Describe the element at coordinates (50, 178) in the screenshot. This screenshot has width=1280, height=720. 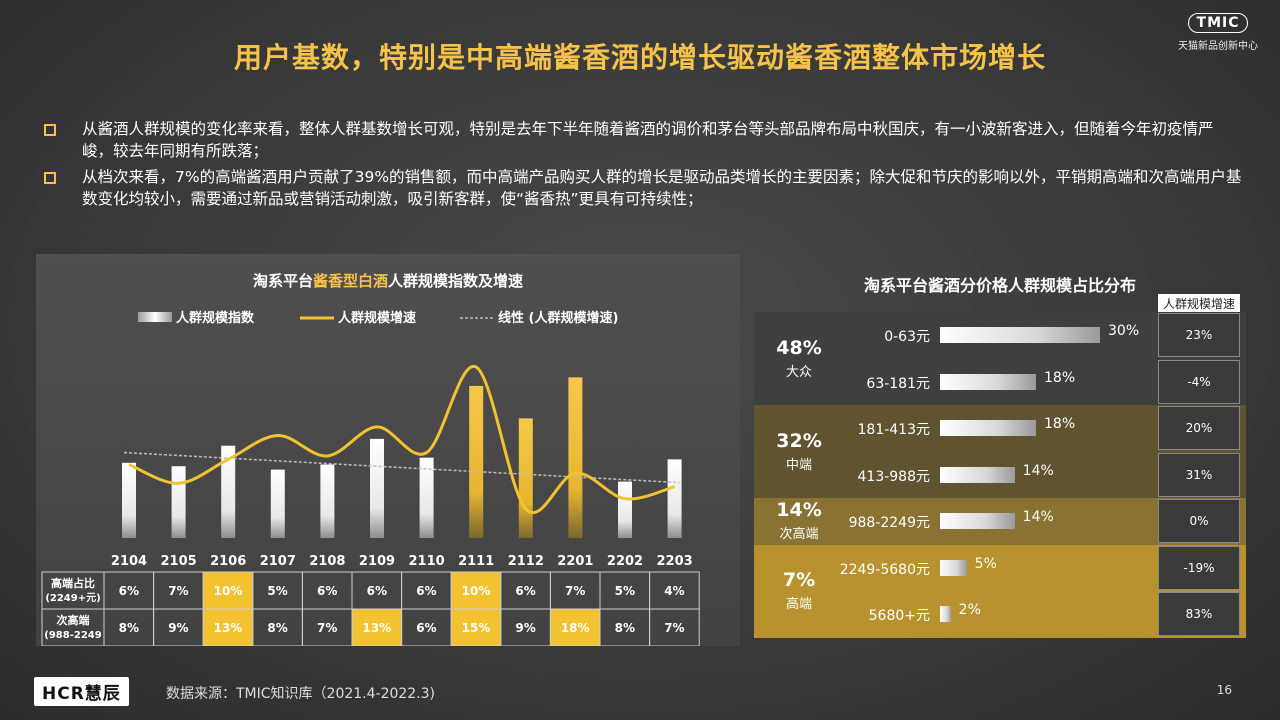
I see `bullet-square-icon` at that location.